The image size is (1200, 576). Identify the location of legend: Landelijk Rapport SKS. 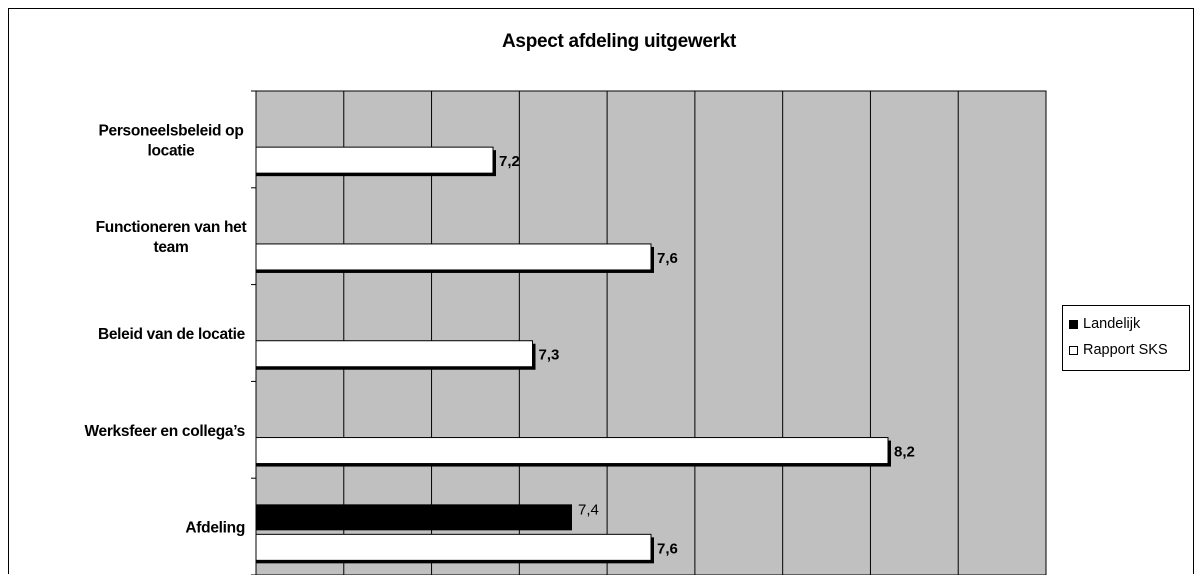
(1126, 338).